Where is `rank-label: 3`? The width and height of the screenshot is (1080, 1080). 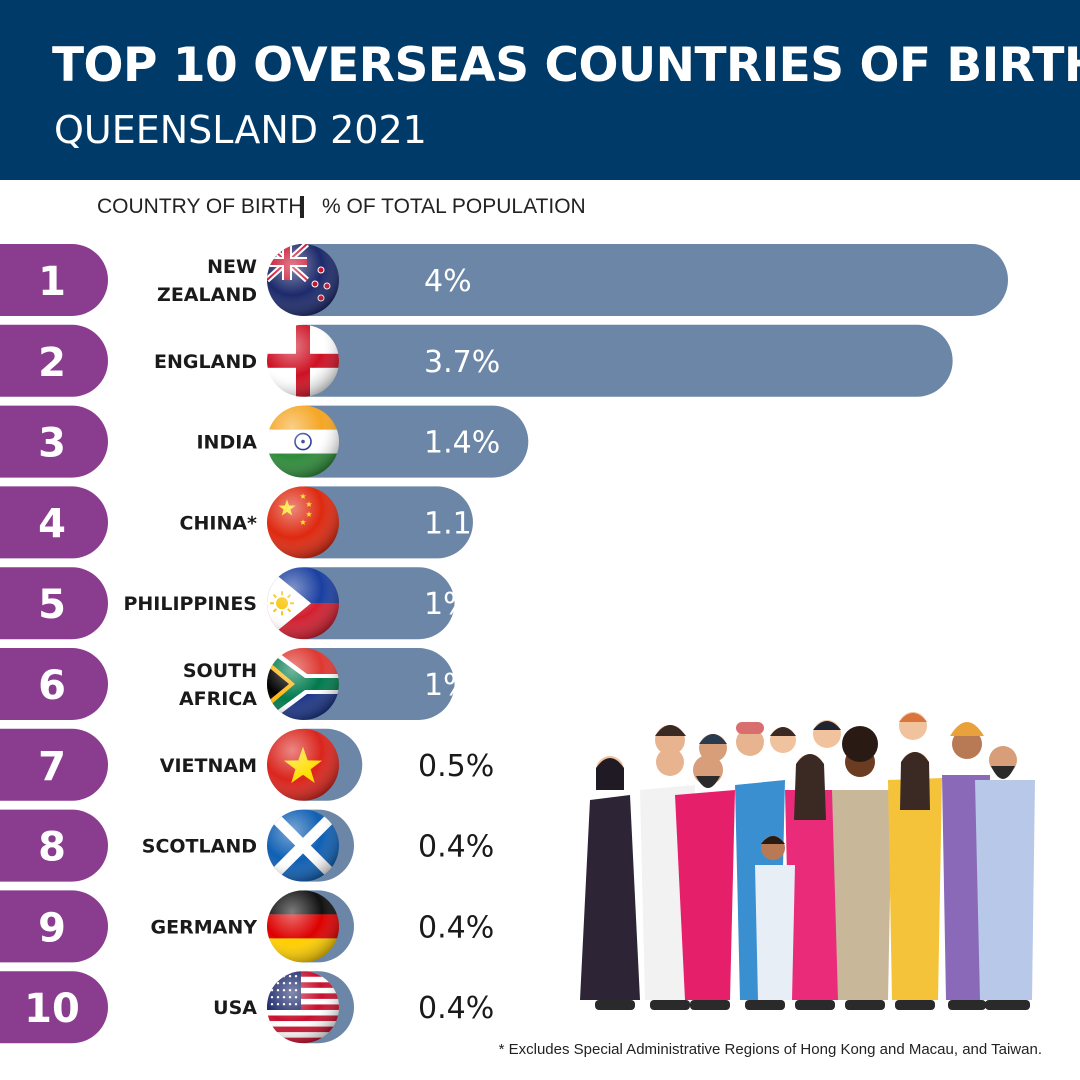
rank-label: 3 is located at coordinates (52, 444).